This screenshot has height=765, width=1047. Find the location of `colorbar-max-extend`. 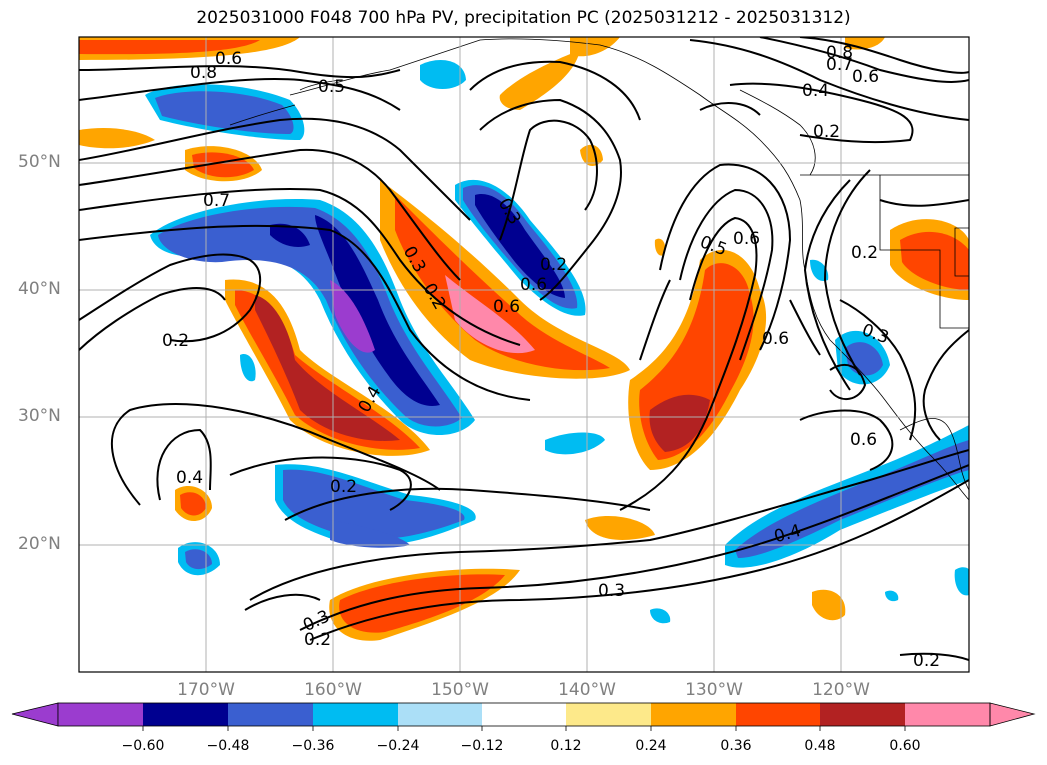

colorbar-max-extend is located at coordinates (1012, 714).